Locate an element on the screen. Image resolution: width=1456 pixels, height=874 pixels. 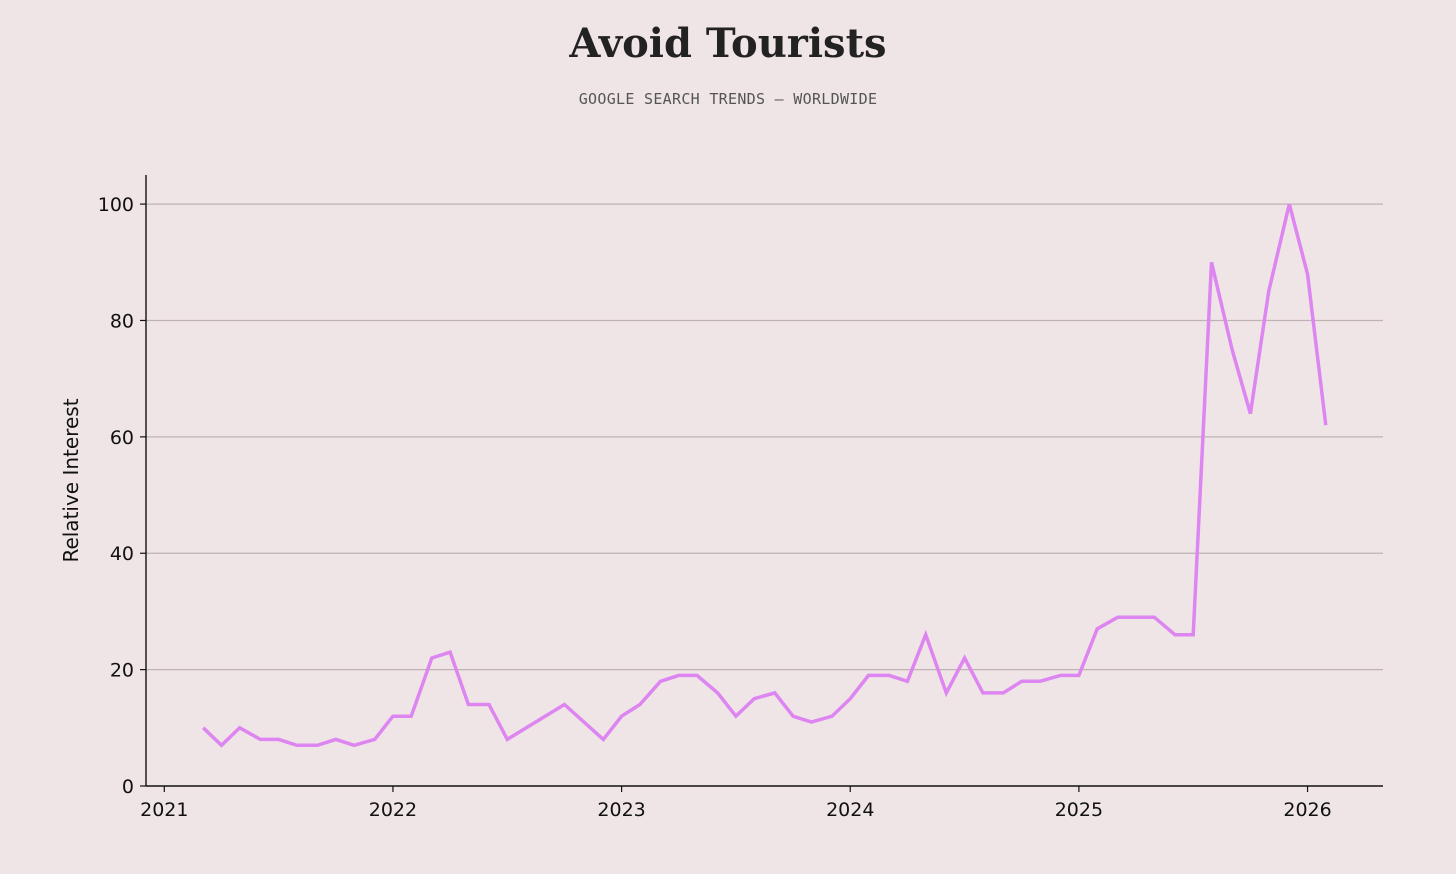
y-tick-label-80: 80 is located at coordinates (122, 321).